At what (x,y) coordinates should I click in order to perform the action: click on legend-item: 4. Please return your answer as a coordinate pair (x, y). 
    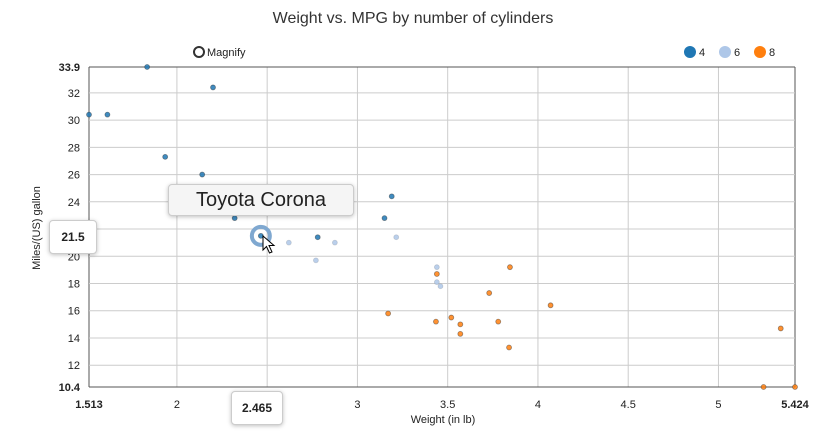
    Looking at the image, I should click on (694, 52).